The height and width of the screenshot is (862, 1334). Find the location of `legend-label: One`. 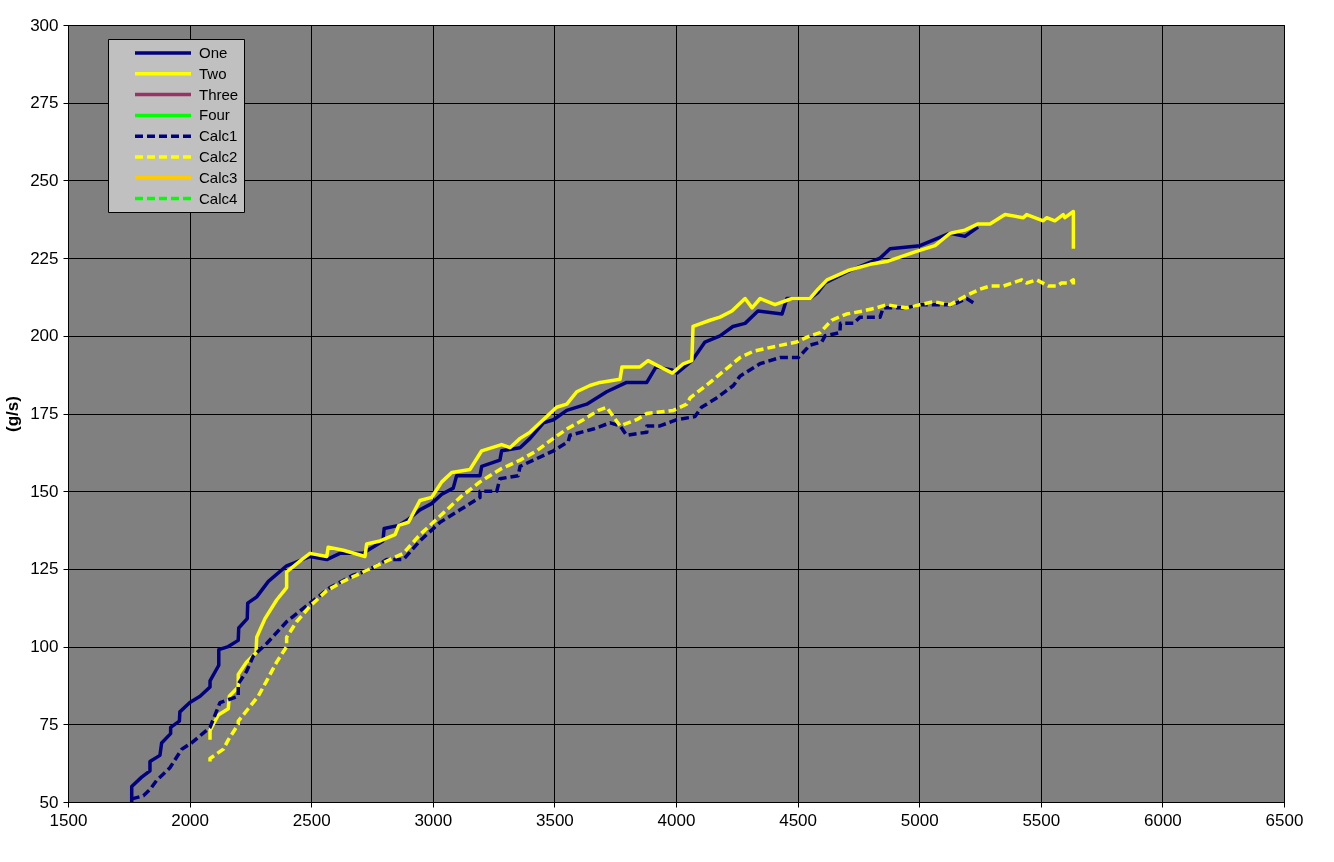

legend-label: One is located at coordinates (213, 52).